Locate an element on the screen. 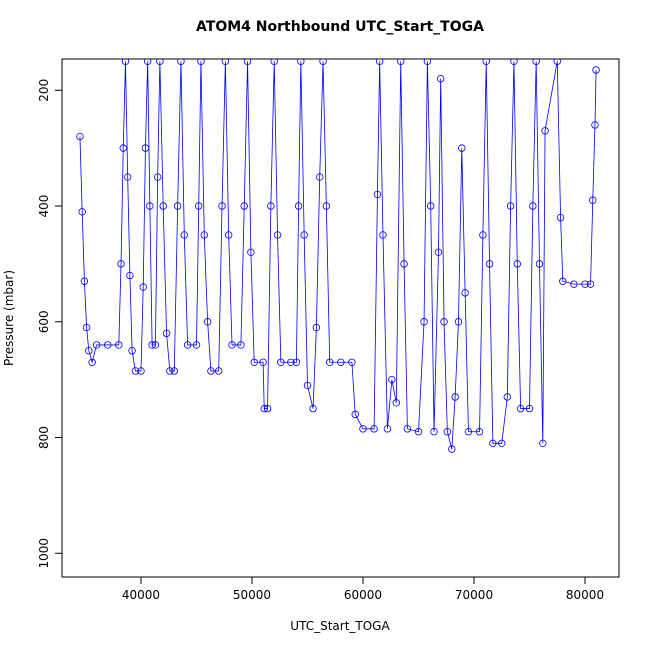 The width and height of the screenshot is (650, 654). chart-title: ATOM4 Northbound UTC_Start_TOGA is located at coordinates (340, 27).